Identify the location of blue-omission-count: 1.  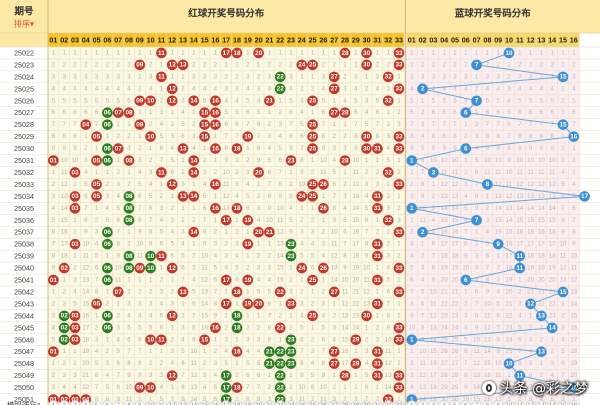
(531, 315).